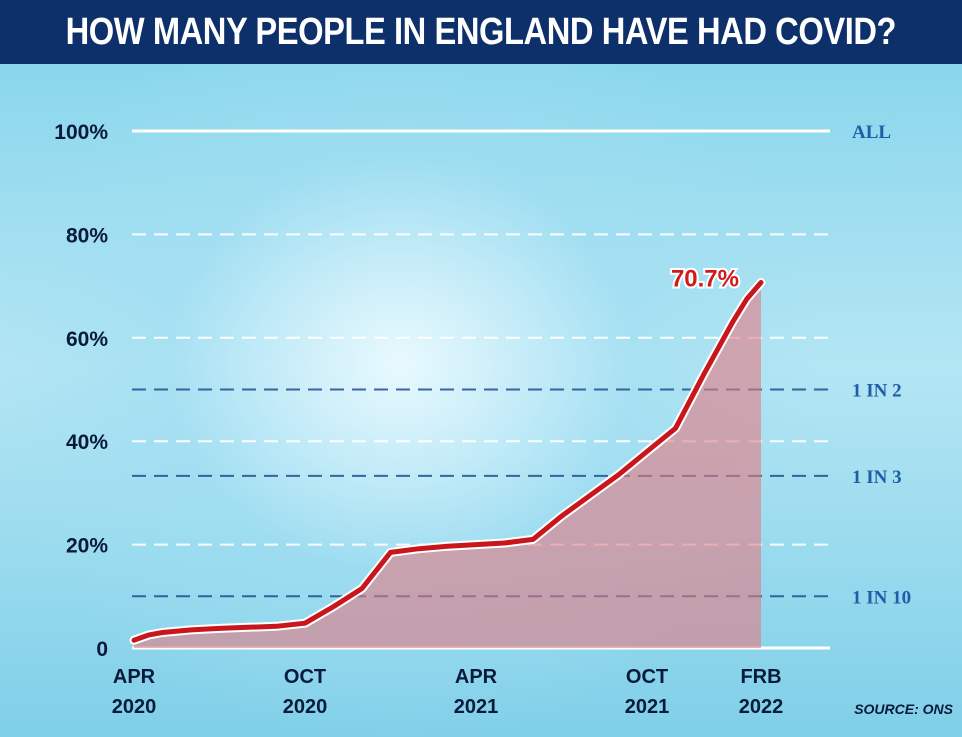 The height and width of the screenshot is (737, 962). I want to click on x-axis-ticks: APR 2020 OCT 2020 APR 2021 OCT 2021 FRB 2022, so click(448, 692).